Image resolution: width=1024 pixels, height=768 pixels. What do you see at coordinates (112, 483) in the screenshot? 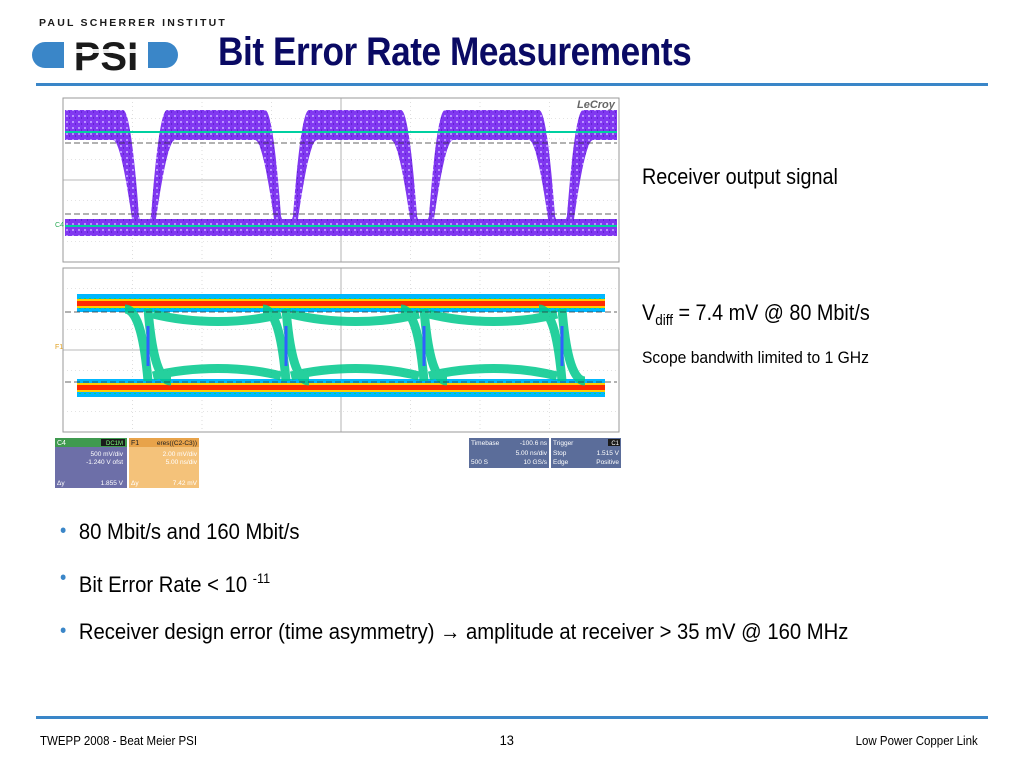
I see `c4-delta-value: 1.855 V` at bounding box center [112, 483].